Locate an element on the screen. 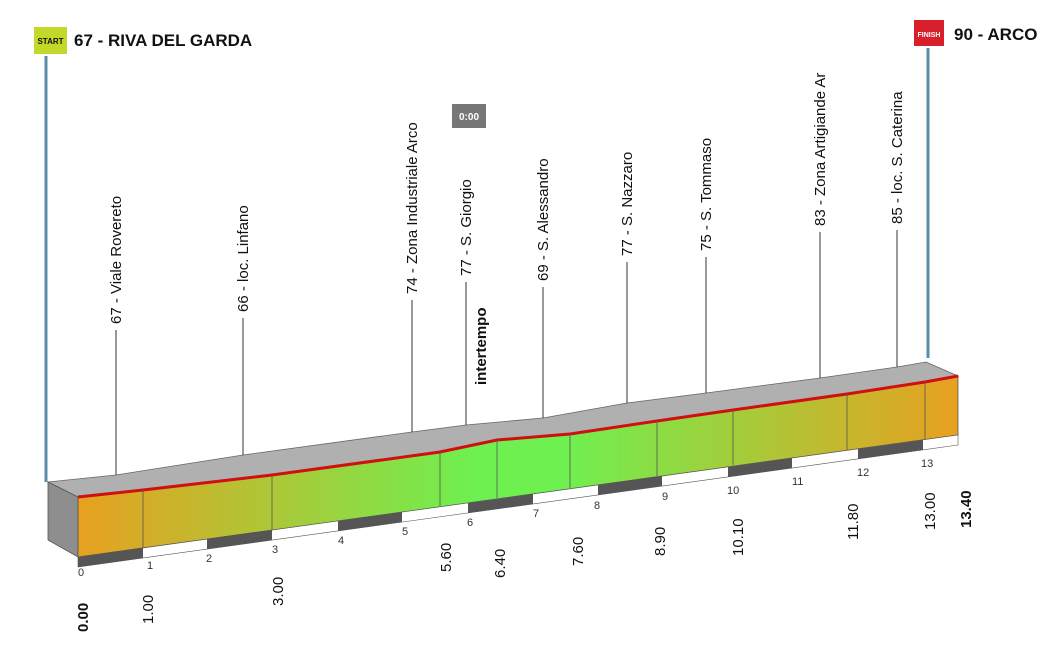 The image size is (1064, 653). scale-label: 8 is located at coordinates (597, 506).